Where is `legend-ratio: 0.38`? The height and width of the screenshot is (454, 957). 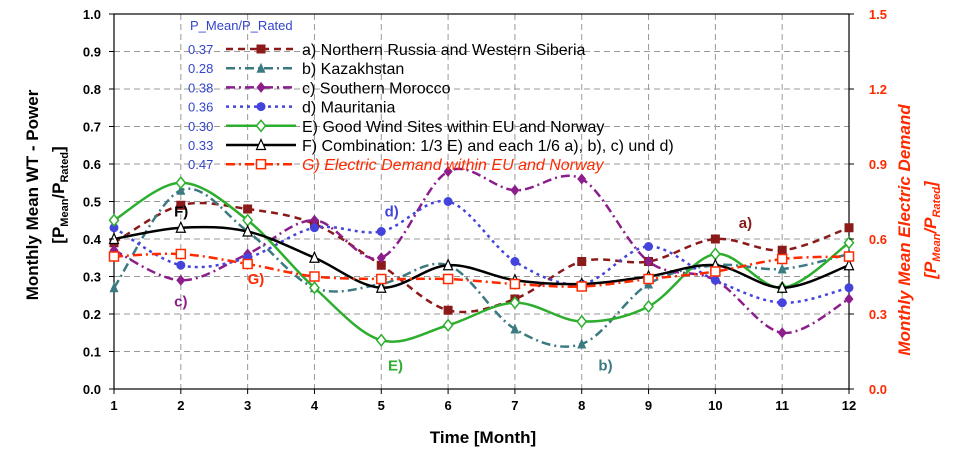
legend-ratio: 0.38 is located at coordinates (200, 87).